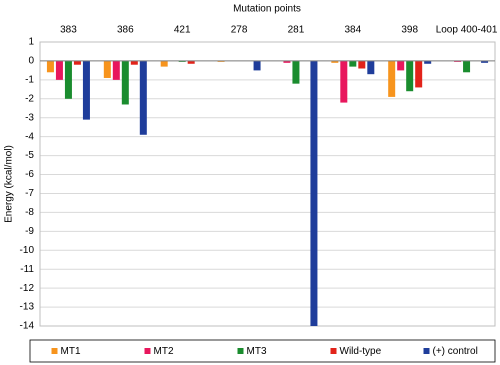  Describe the element at coordinates (29, 117) in the screenshot. I see `y-tick-label: -3` at that location.